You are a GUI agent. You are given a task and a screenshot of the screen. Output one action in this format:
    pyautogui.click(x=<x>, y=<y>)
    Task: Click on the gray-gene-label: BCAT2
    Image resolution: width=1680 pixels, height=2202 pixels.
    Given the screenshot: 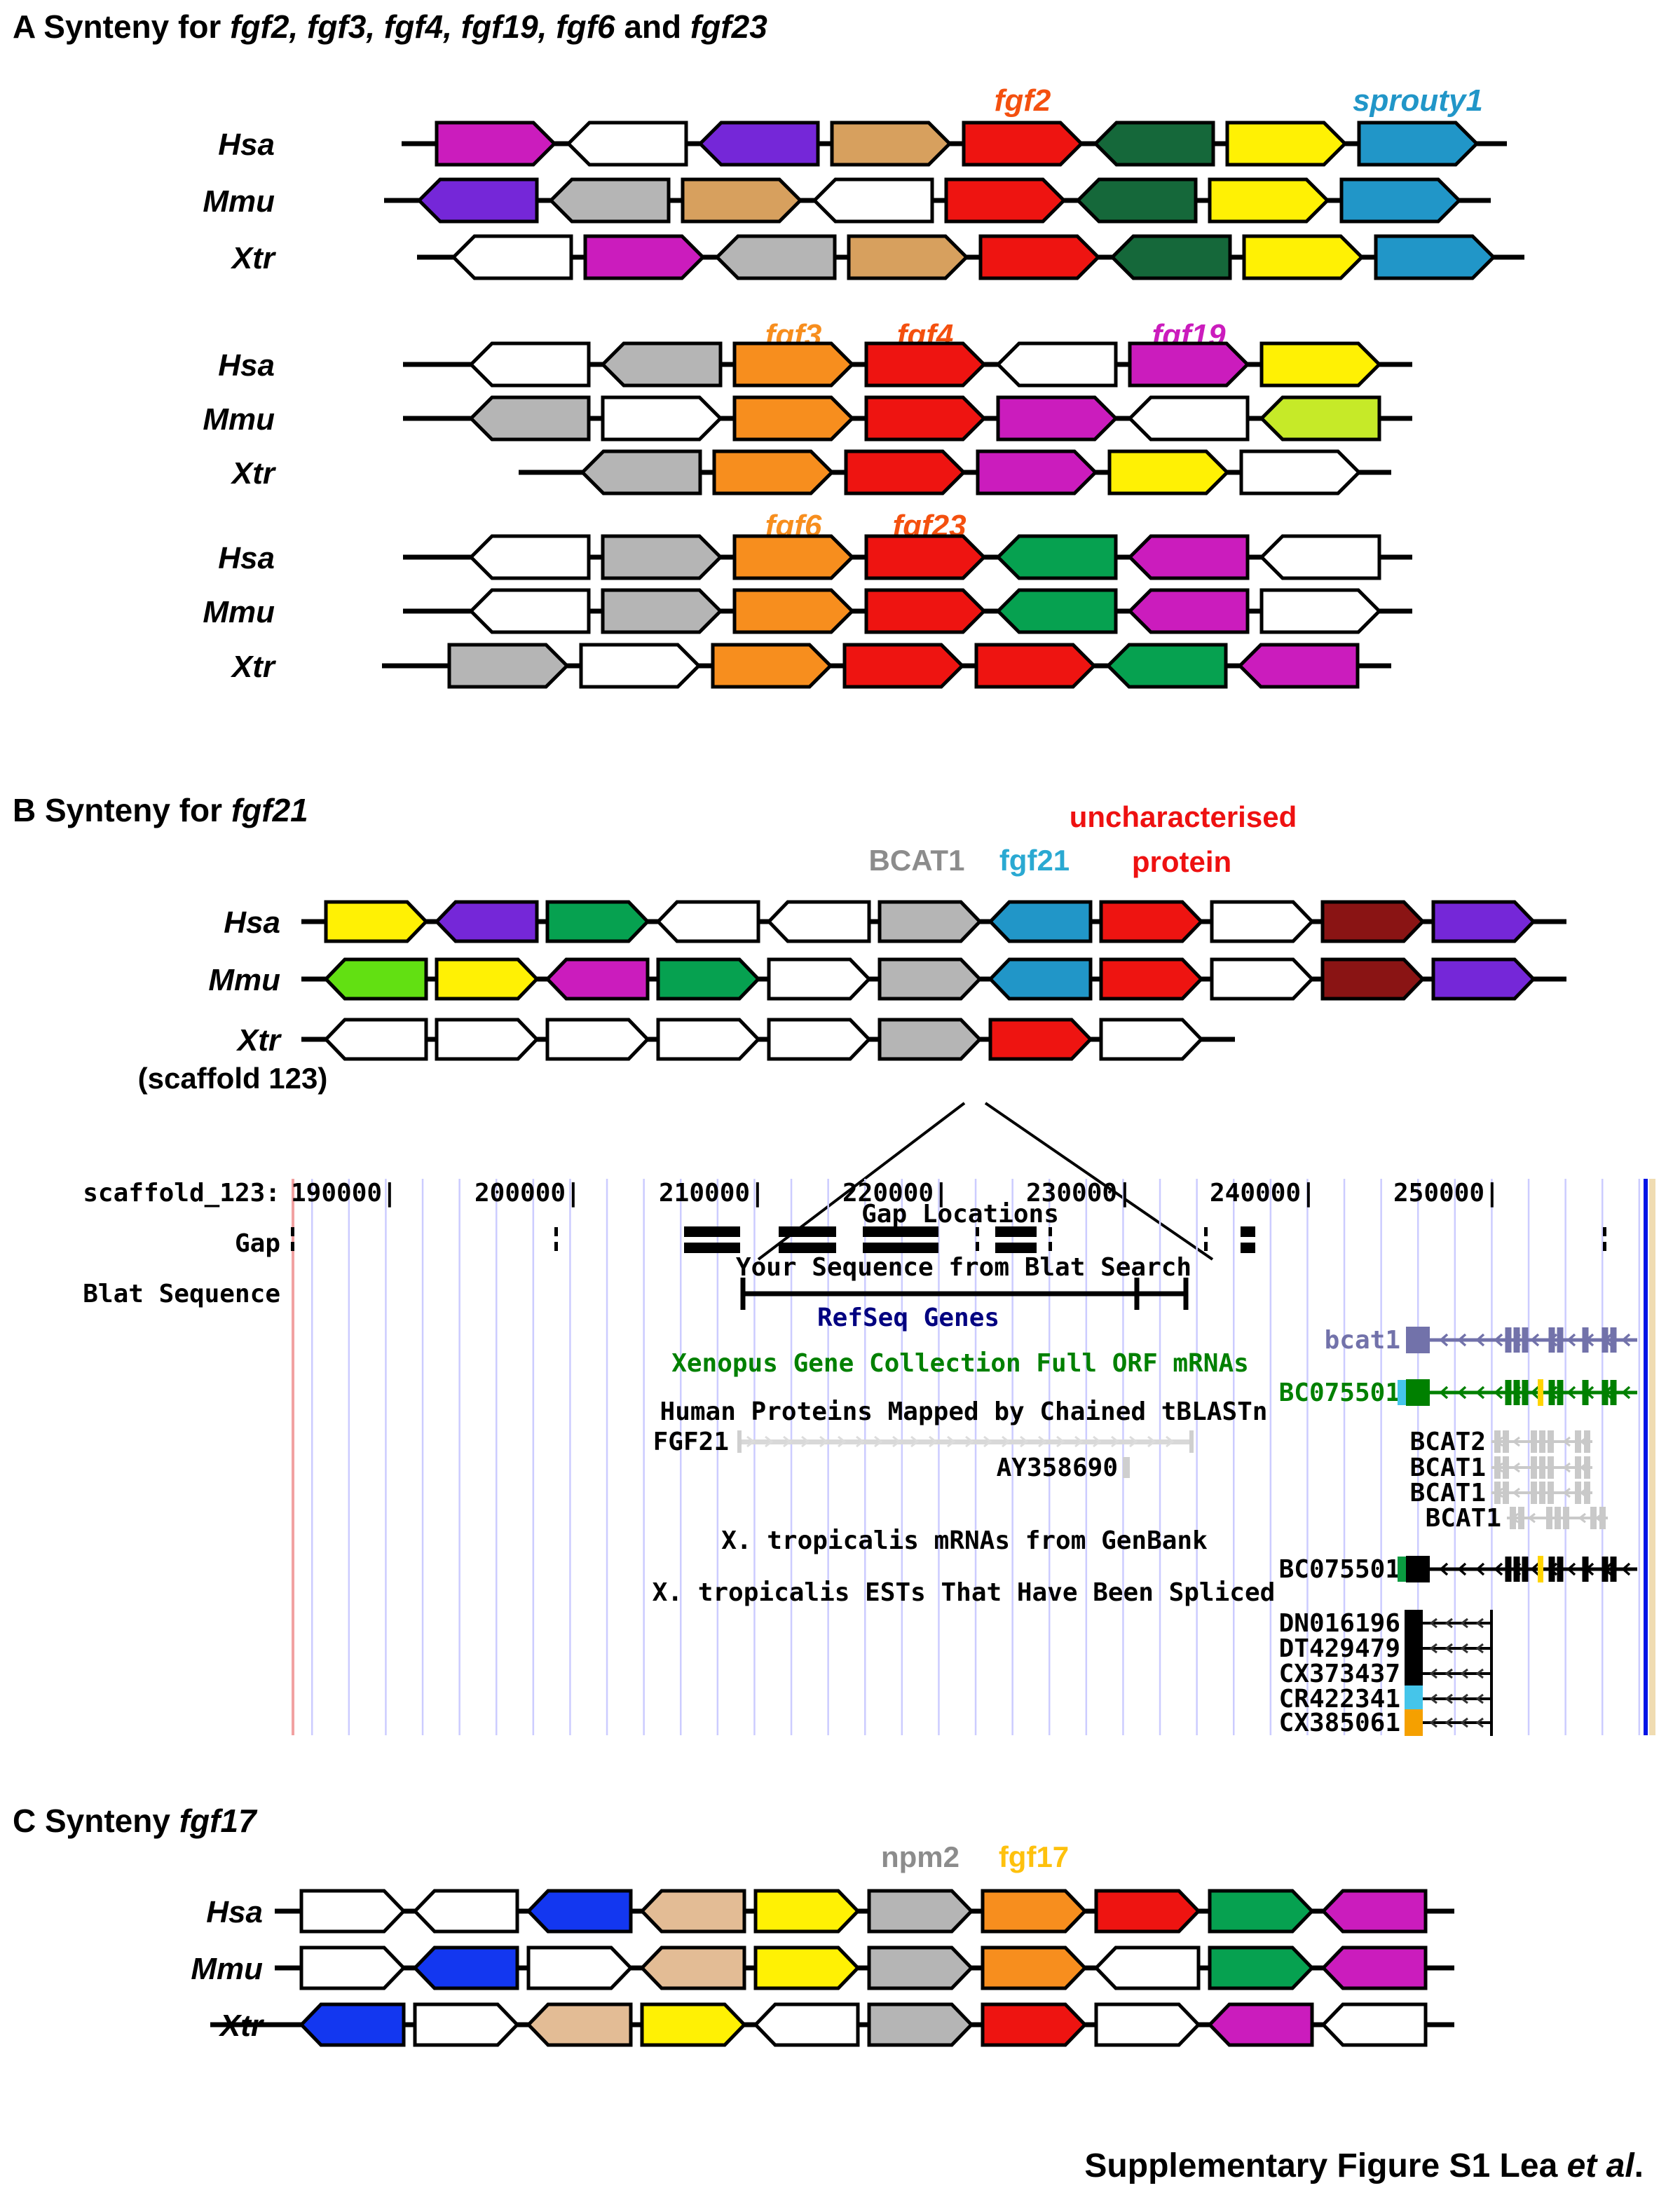 What is the action you would take?
    pyautogui.click(x=1448, y=1442)
    